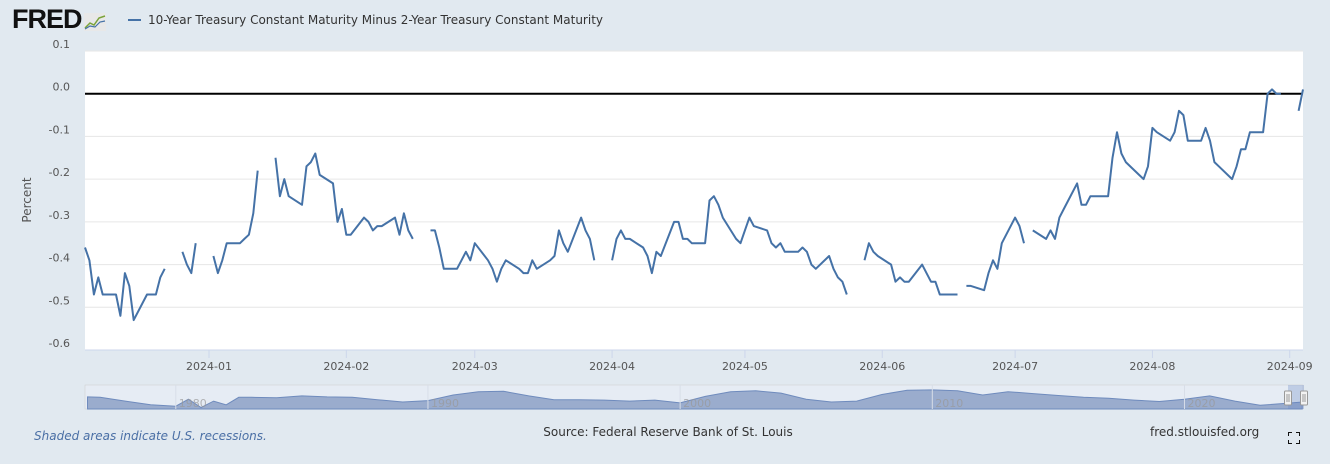  What do you see at coordinates (745, 366) in the screenshot?
I see `x-tick-label: 2024-05` at bounding box center [745, 366].